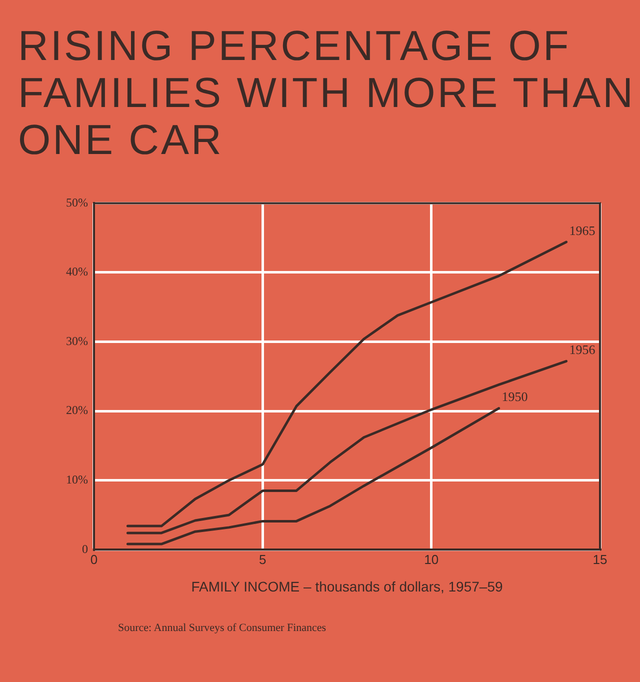  Describe the element at coordinates (77, 271) in the screenshot. I see `y-tick-label: 40%` at that location.